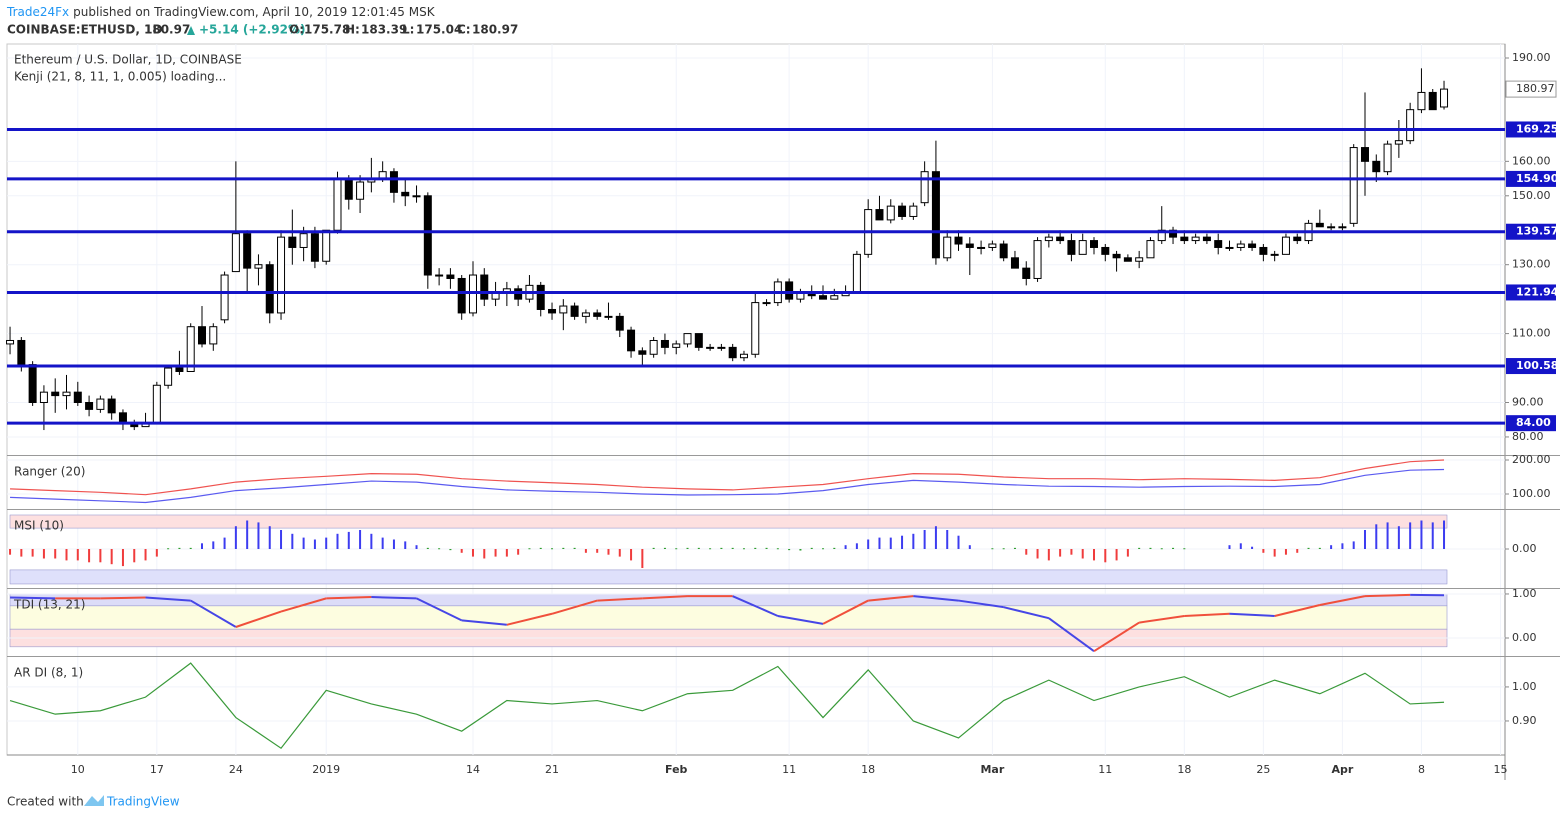 Image resolution: width=1565 pixels, height=819 pixels. Describe the element at coordinates (1524, 593) in the screenshot. I see `y-tick-label: 1.00` at that location.